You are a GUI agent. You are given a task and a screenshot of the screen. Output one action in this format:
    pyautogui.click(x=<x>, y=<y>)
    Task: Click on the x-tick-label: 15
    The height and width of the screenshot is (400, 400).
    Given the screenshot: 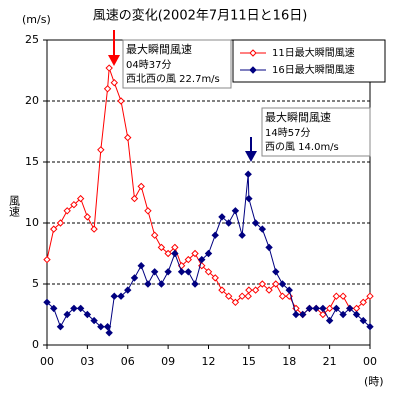 What is the action you would take?
    pyautogui.click(x=249, y=361)
    